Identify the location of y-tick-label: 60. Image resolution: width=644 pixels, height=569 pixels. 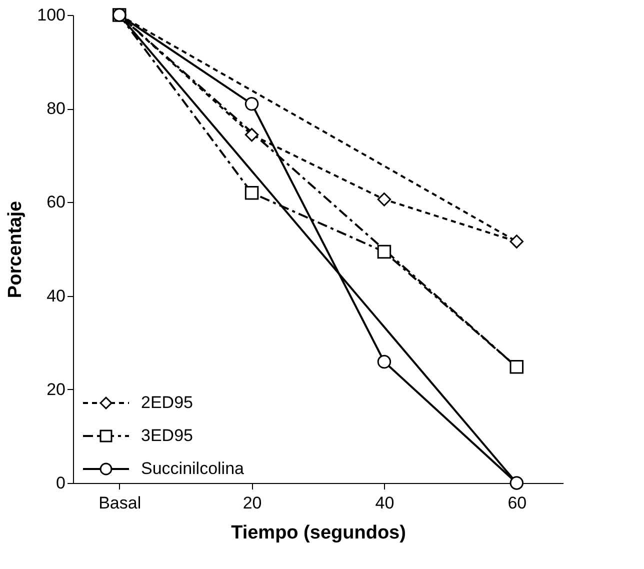
(56, 202).